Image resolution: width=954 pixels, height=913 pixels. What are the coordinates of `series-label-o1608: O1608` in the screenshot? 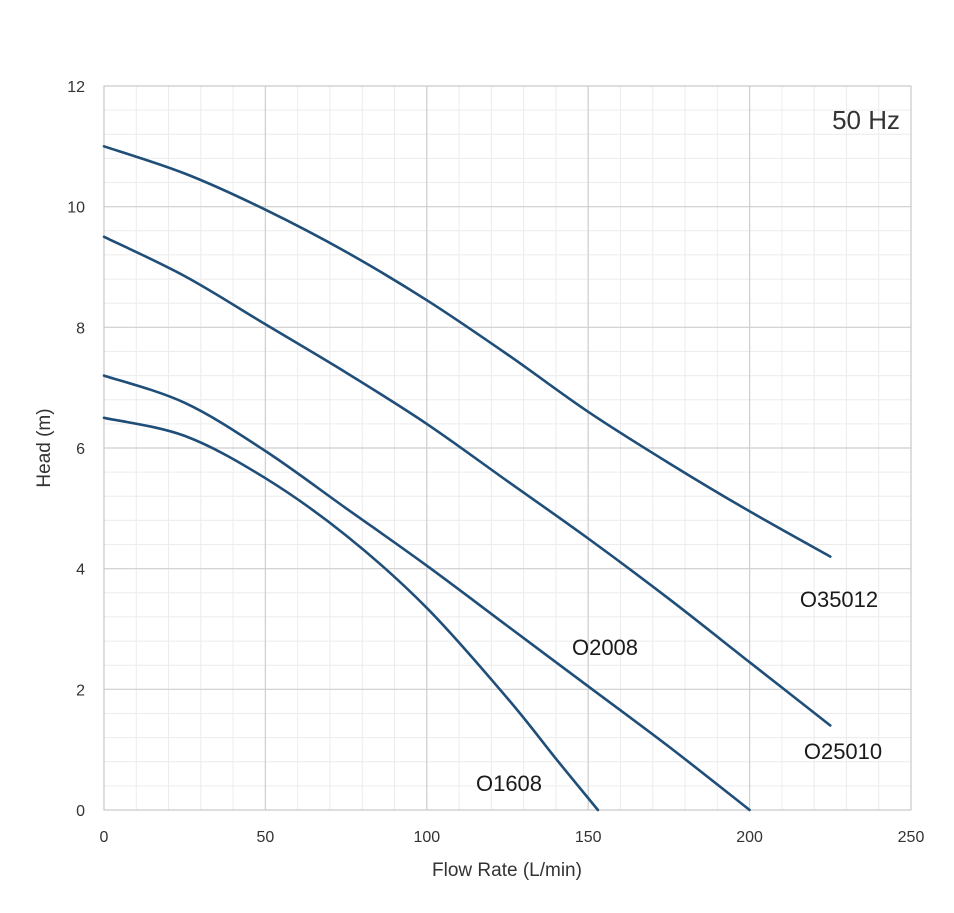 It's located at (509, 783).